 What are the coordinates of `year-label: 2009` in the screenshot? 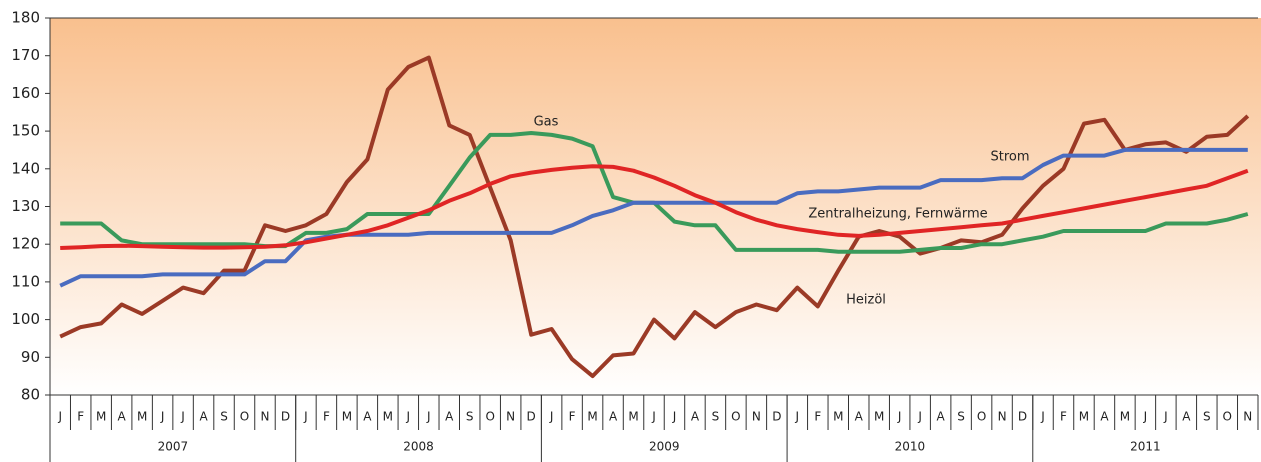 It's located at (664, 447).